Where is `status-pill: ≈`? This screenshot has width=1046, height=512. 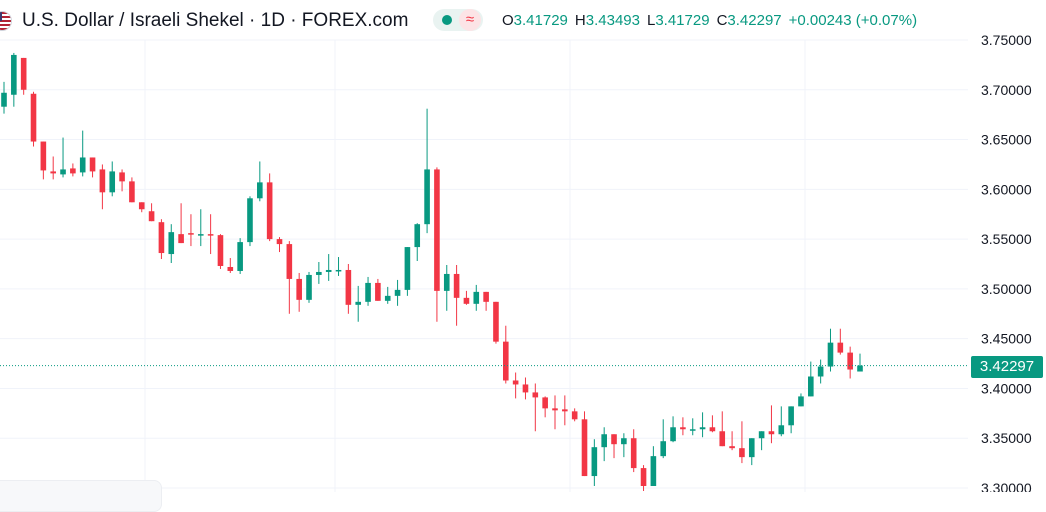 status-pill: ≈ is located at coordinates (458, 20).